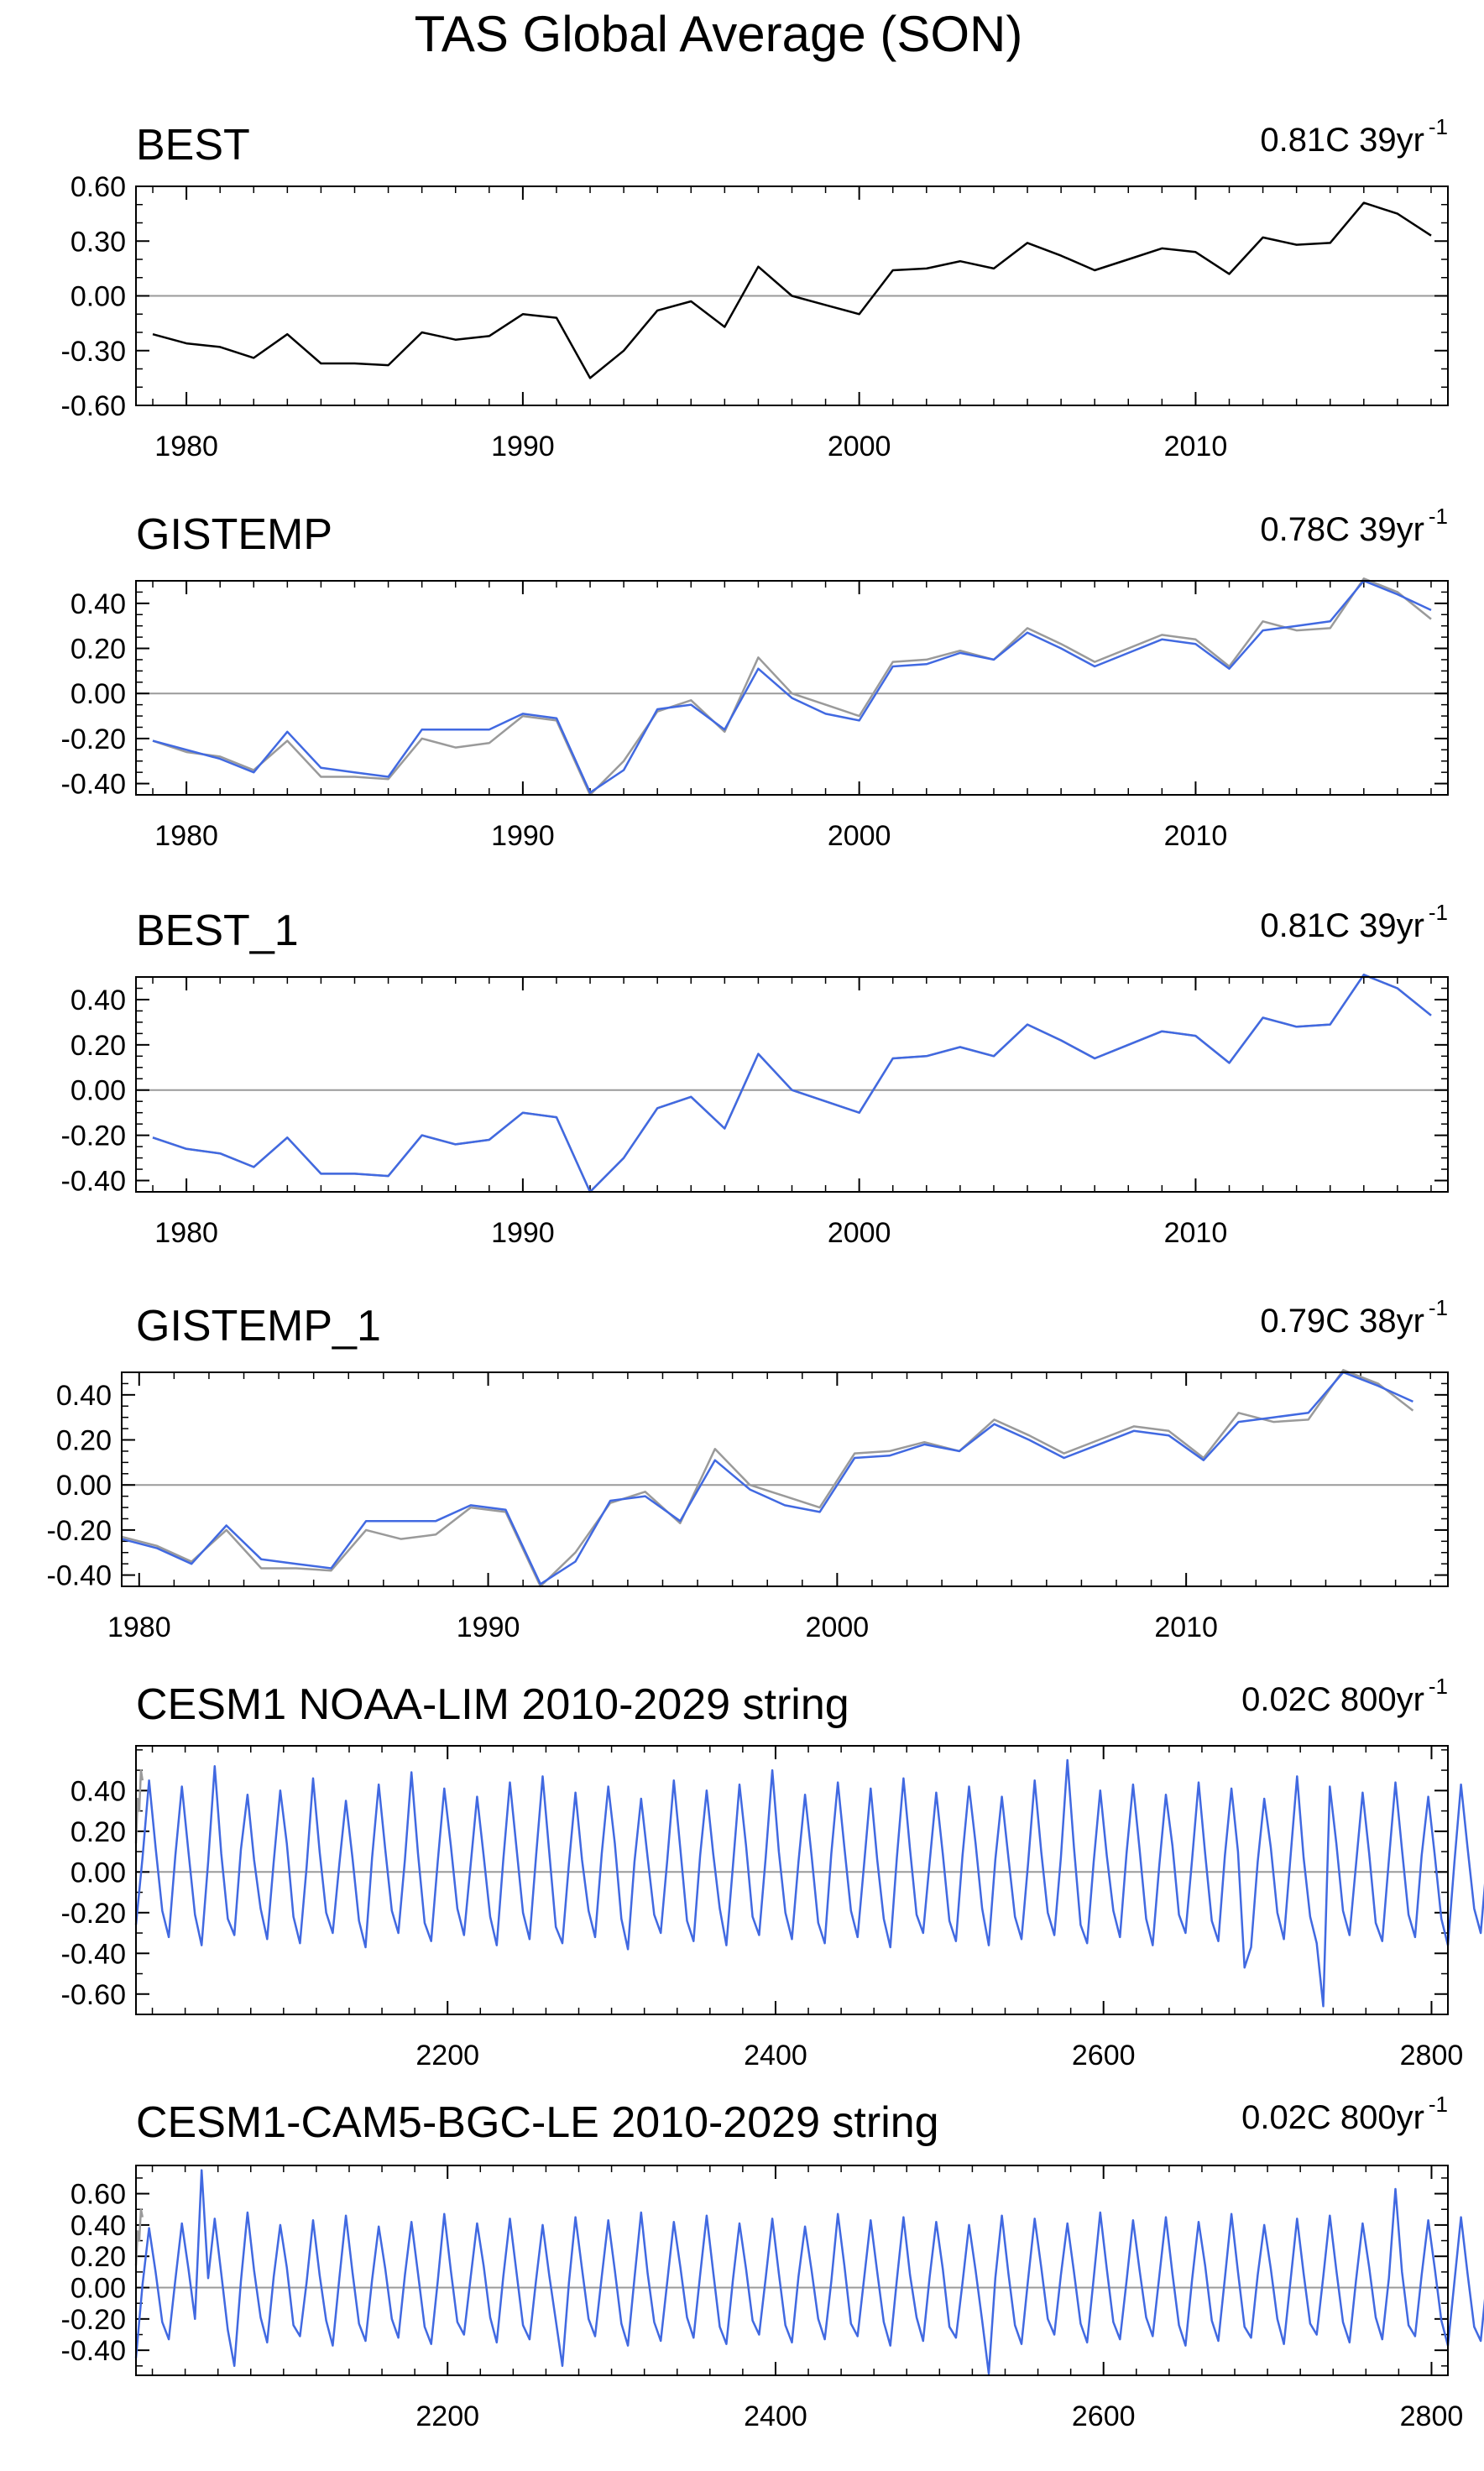 This screenshot has width=1484, height=2471. Describe the element at coordinates (258, 1326) in the screenshot. I see `panel-title: GISTEMP_1` at that location.